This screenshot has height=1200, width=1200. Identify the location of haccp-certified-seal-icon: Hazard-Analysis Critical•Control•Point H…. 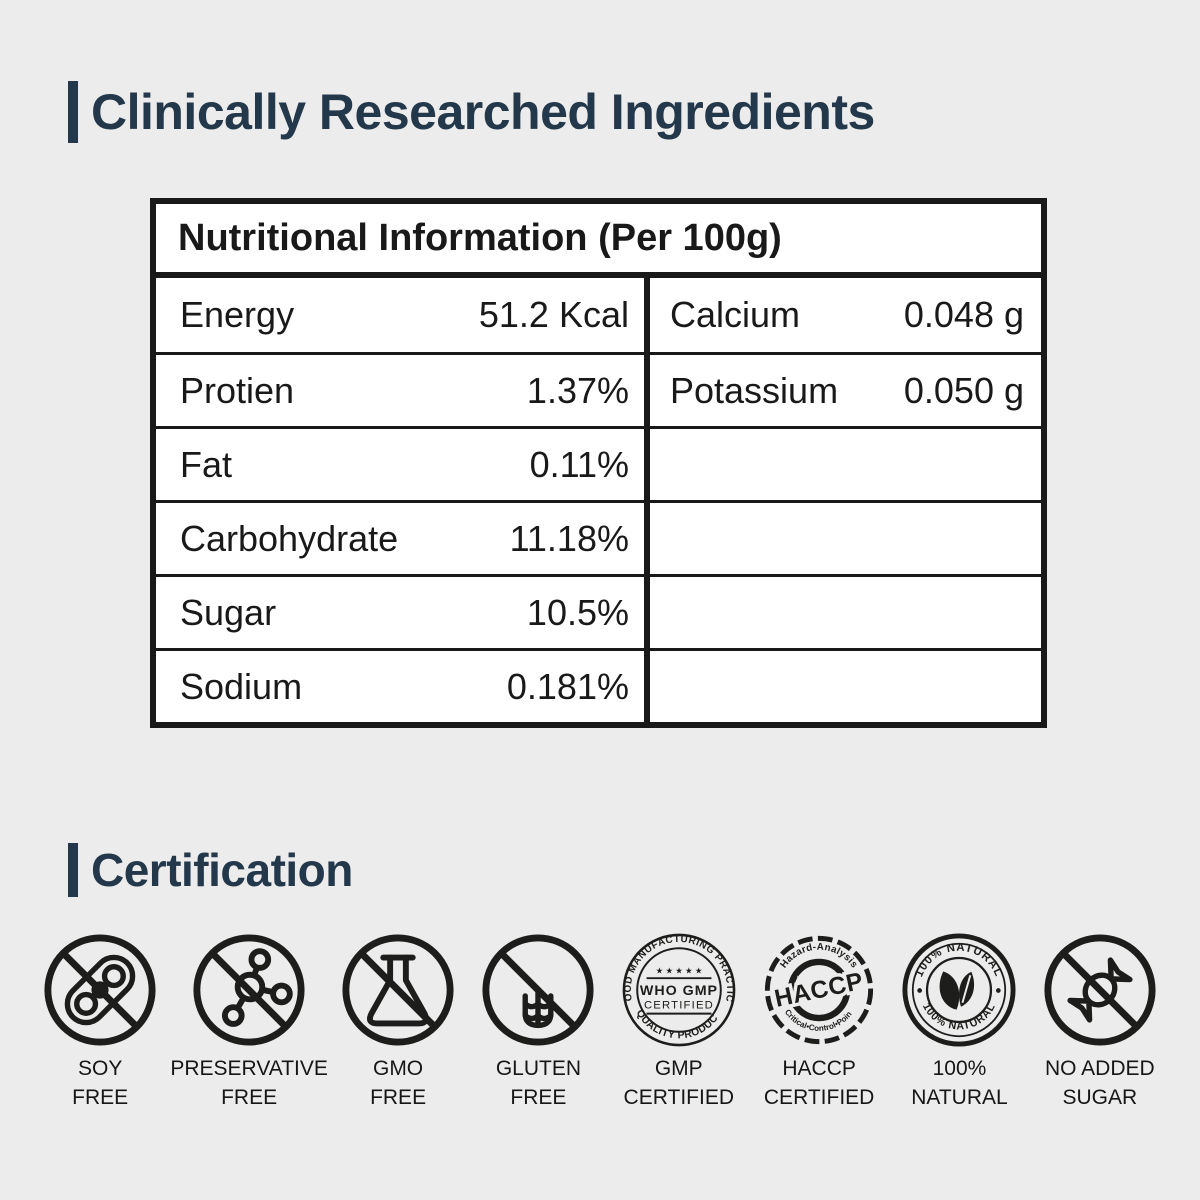
(817, 988).